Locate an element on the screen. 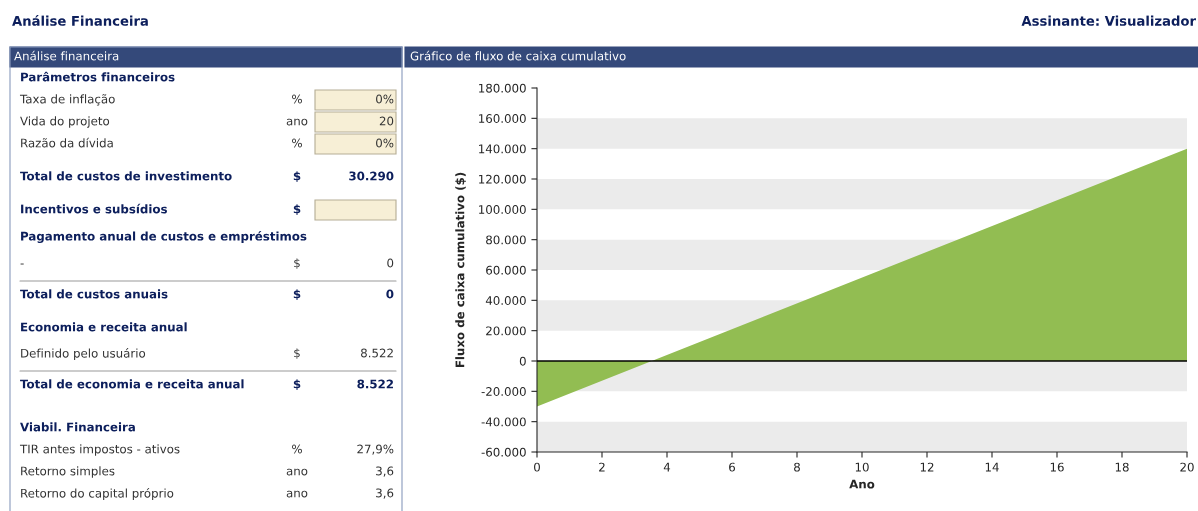  x-tick-label: 20 is located at coordinates (1187, 467).